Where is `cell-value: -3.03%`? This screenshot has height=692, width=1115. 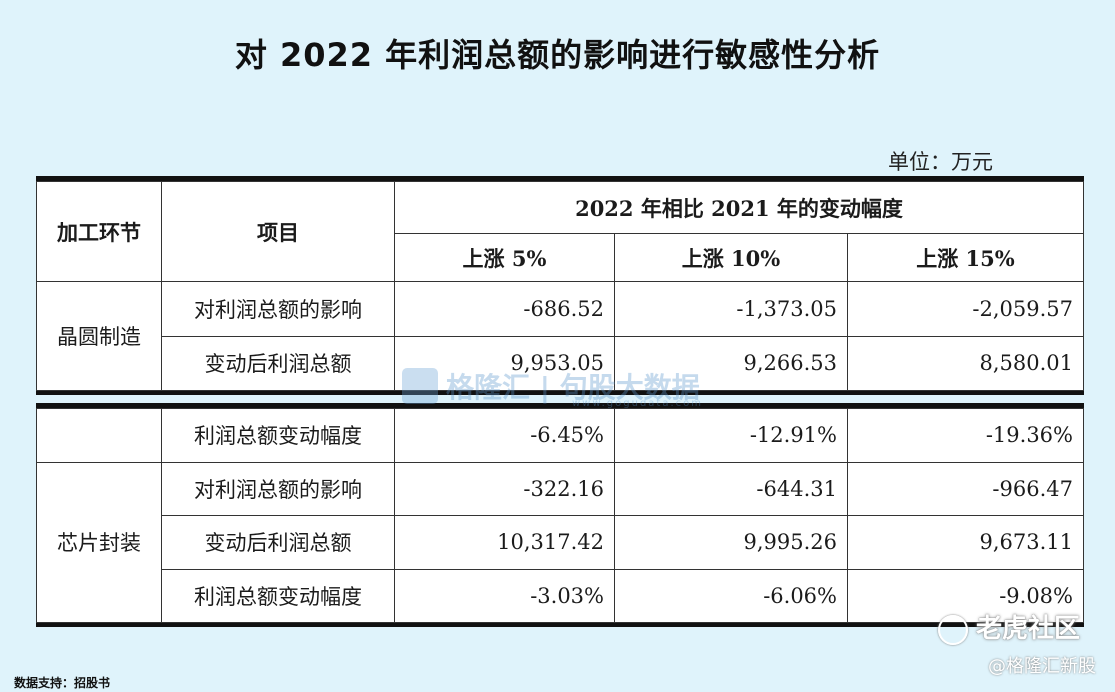 cell-value: -3.03% is located at coordinates (504, 595).